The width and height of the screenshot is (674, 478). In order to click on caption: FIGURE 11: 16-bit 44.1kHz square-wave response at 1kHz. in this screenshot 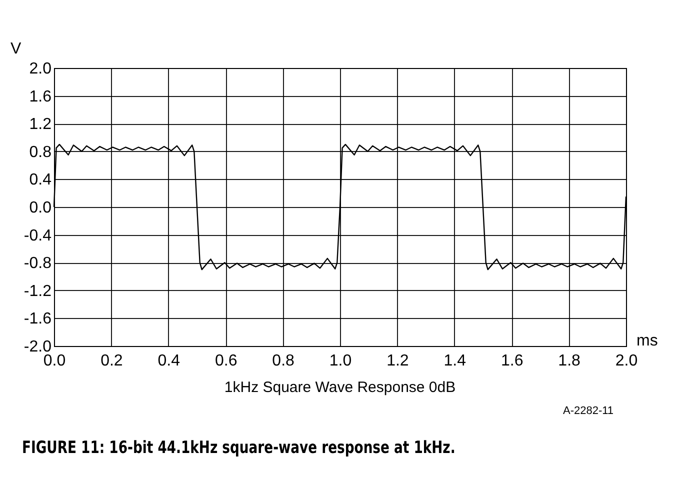, I will do `click(239, 448)`.